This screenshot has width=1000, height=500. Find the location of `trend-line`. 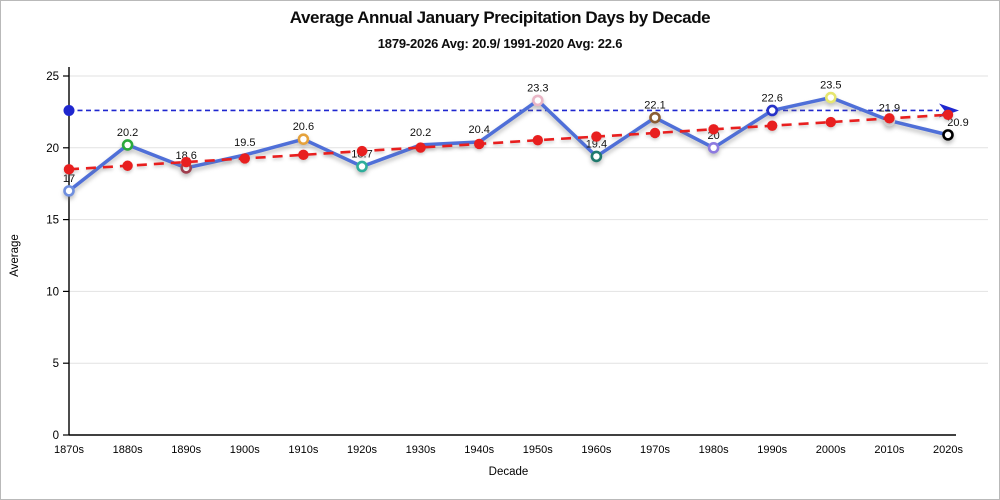

trend-line is located at coordinates (508, 142).